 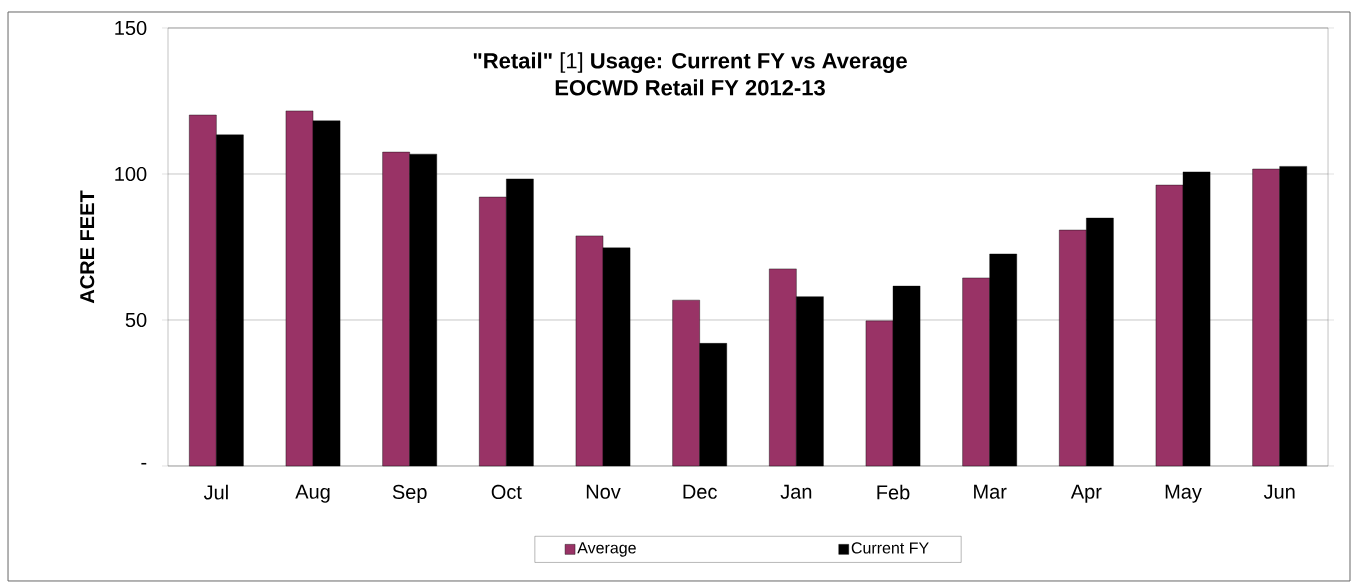 I want to click on y-tick-label: -, so click(x=144, y=463).